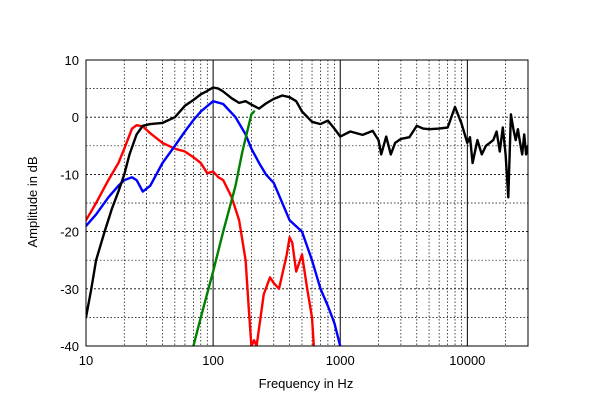  I want to click on y-axis-title: Amplitude in dB, so click(32, 201).